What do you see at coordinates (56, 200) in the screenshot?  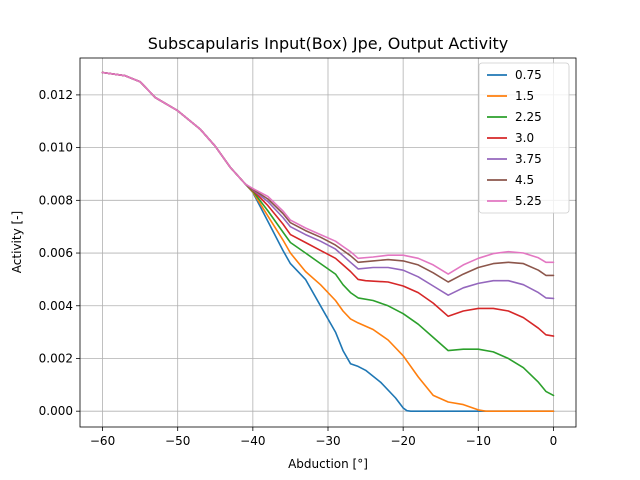 I see `y-tick-label: 0.008` at bounding box center [56, 200].